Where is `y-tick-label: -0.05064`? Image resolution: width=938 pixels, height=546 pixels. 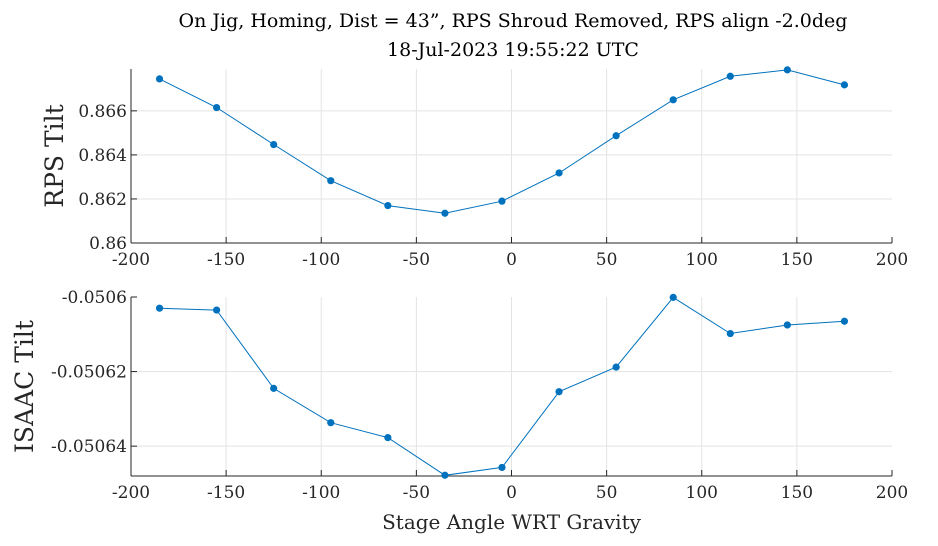
y-tick-label: -0.05064 is located at coordinates (89, 447).